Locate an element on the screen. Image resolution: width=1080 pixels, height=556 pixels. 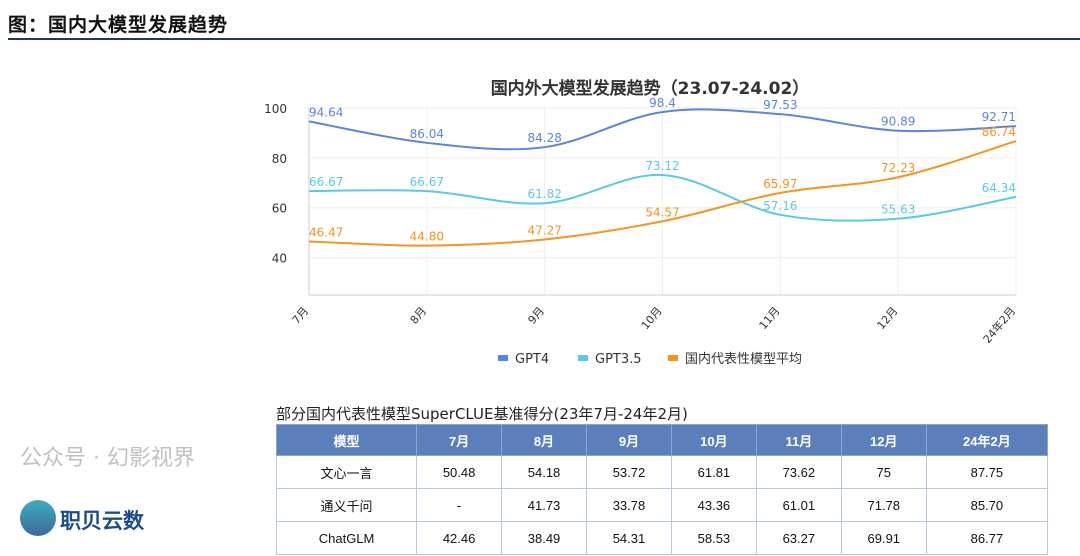
column-header: 11月 is located at coordinates (798, 440).